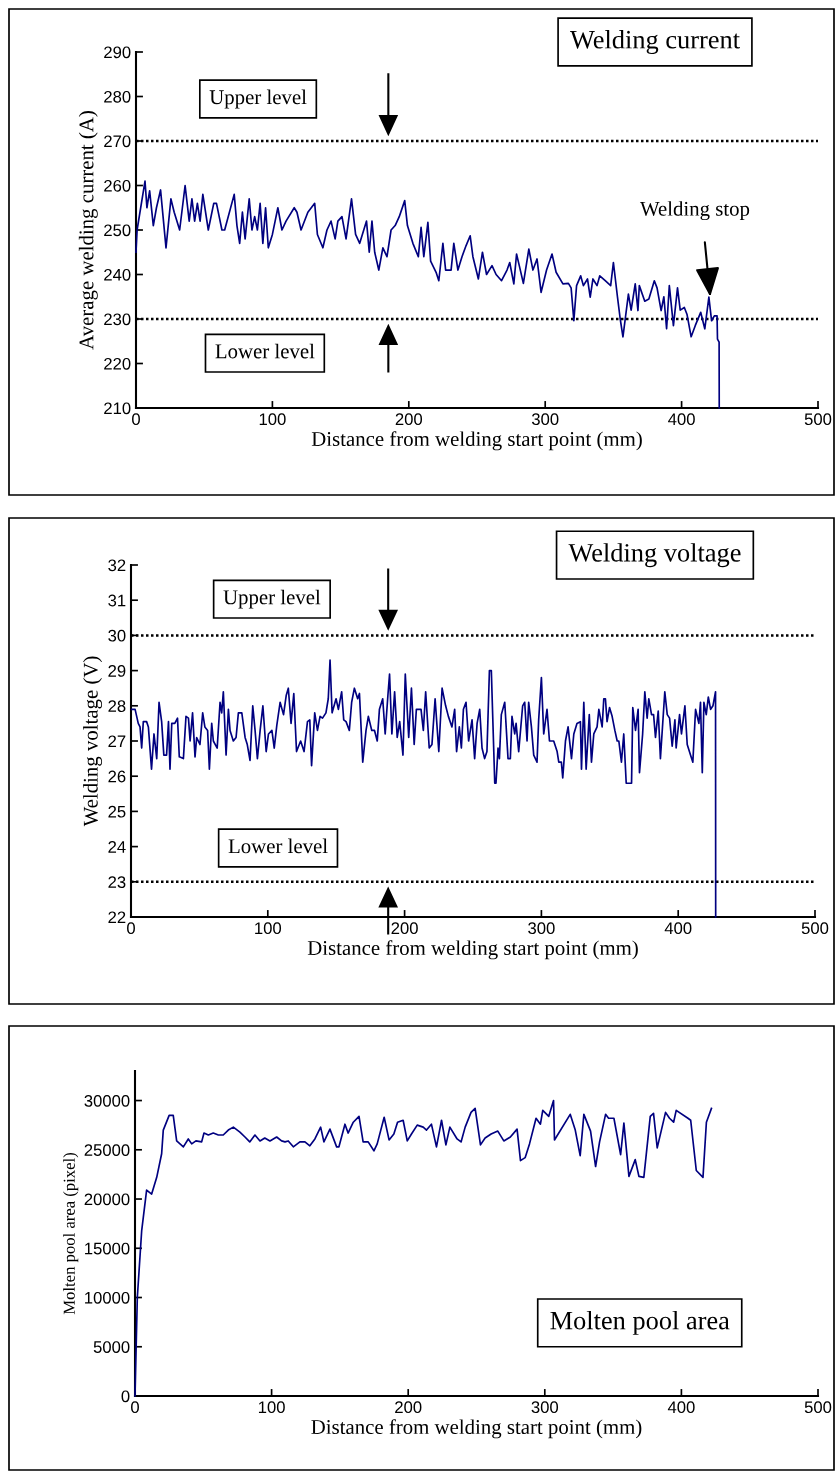 The height and width of the screenshot is (1479, 836). What do you see at coordinates (654, 555) in the screenshot?
I see `chart-title: Welding voltage` at bounding box center [654, 555].